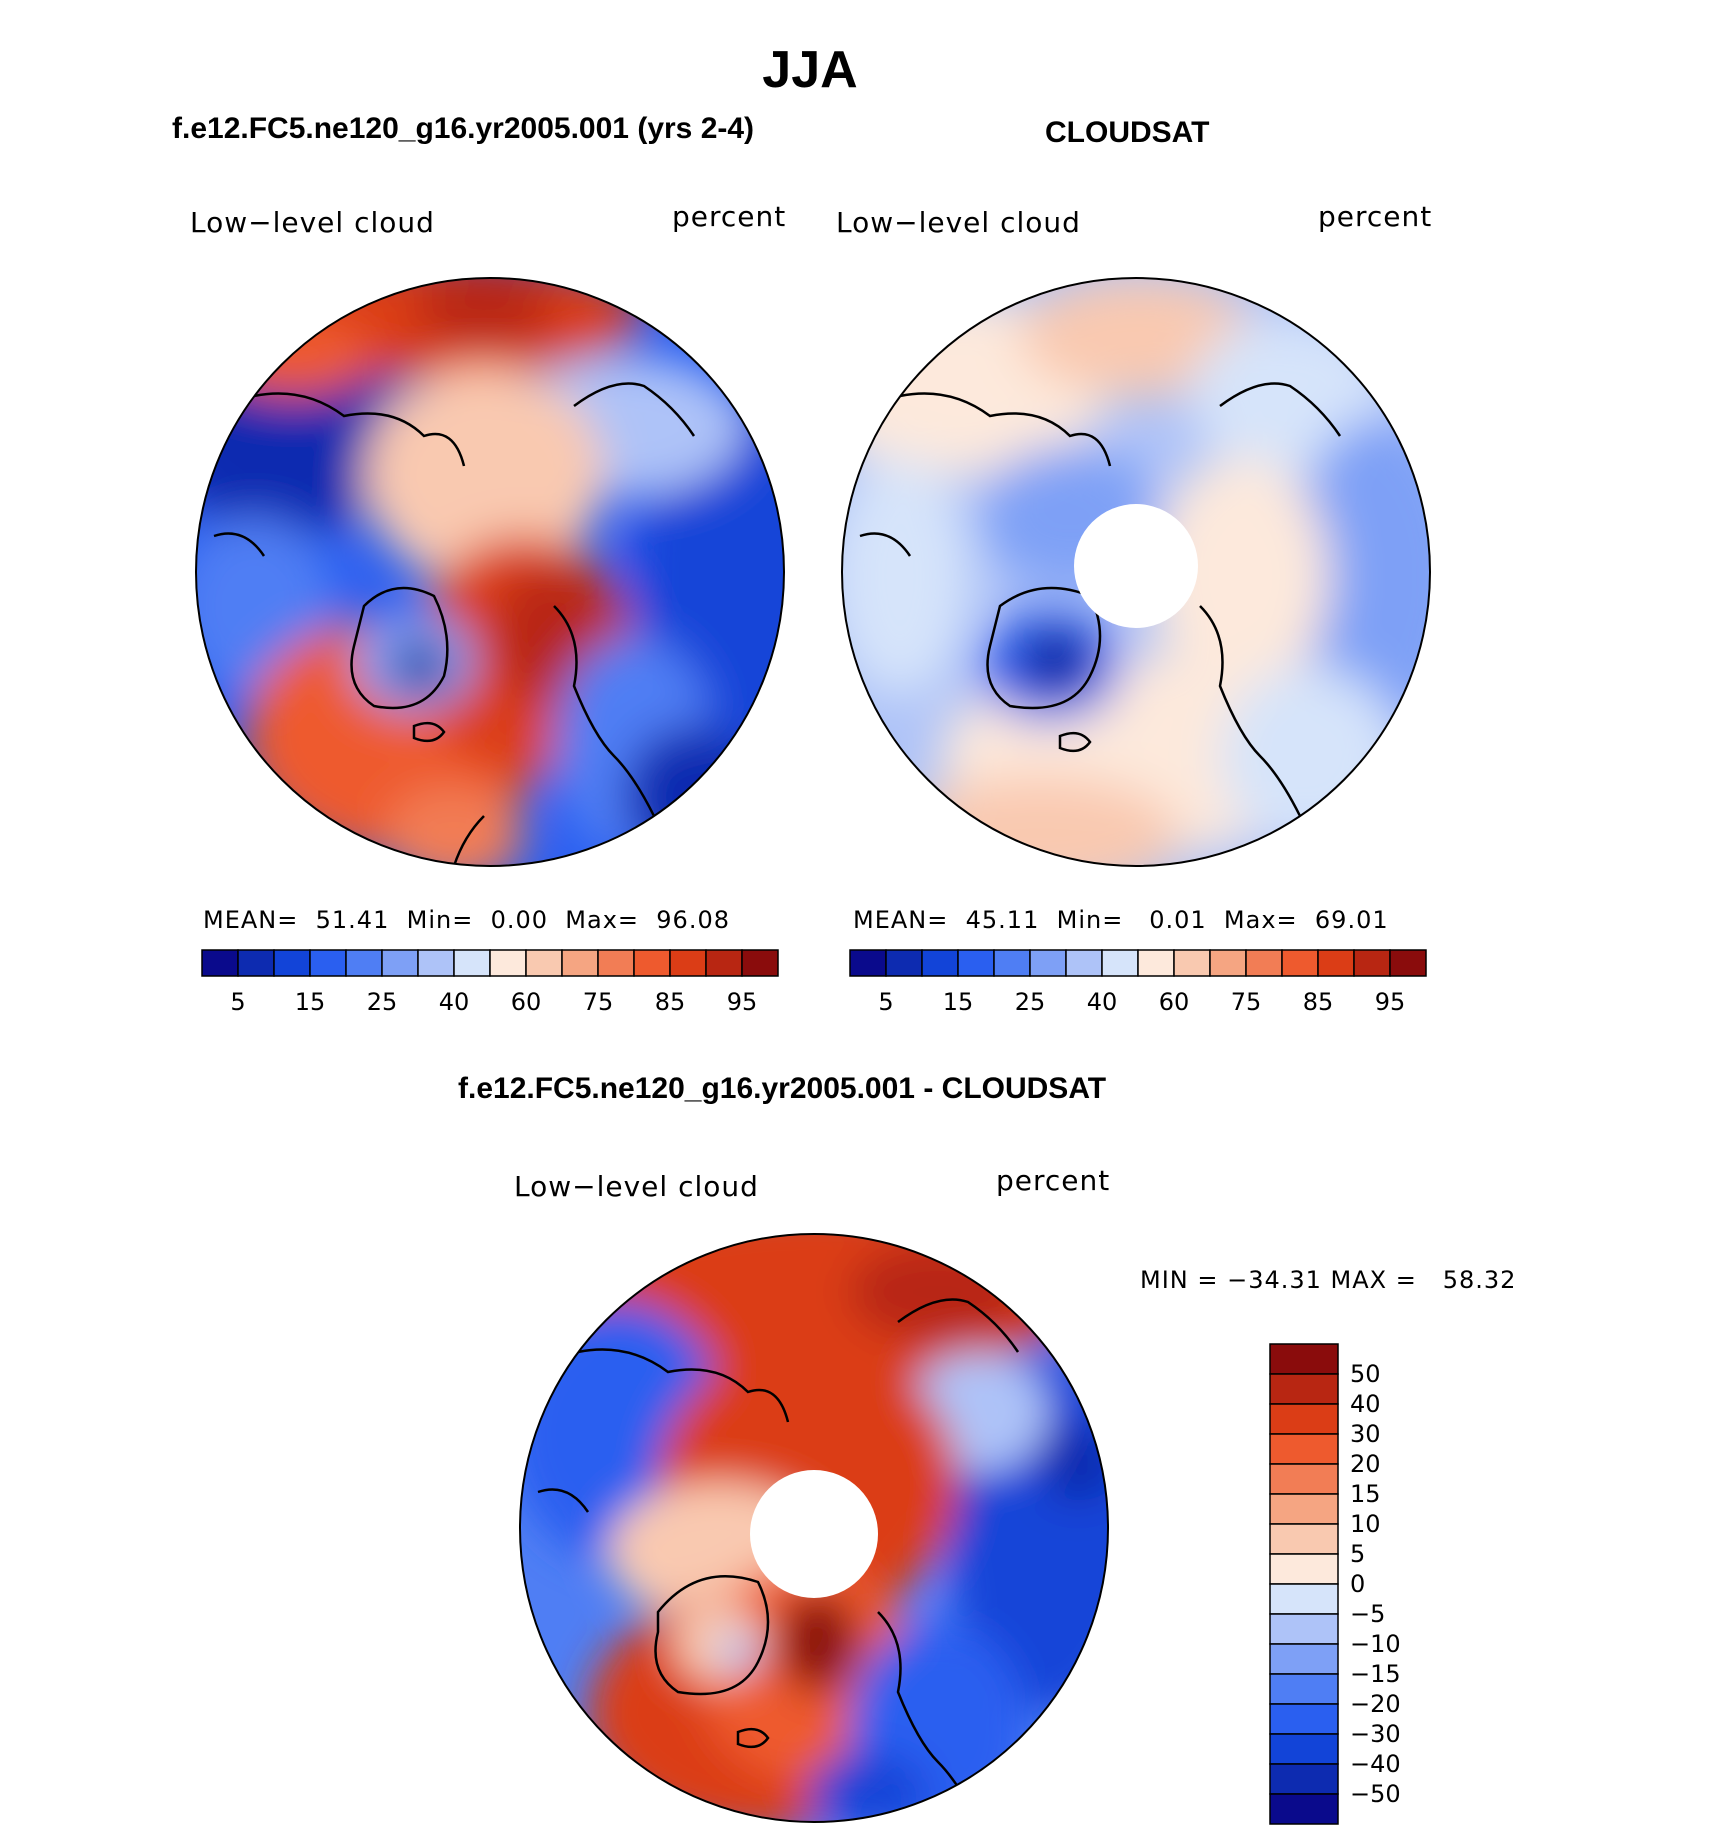 The image size is (1710, 1839). What do you see at coordinates (1368, 1614) in the screenshot?
I see `colorbar-tick-label: −5` at bounding box center [1368, 1614].